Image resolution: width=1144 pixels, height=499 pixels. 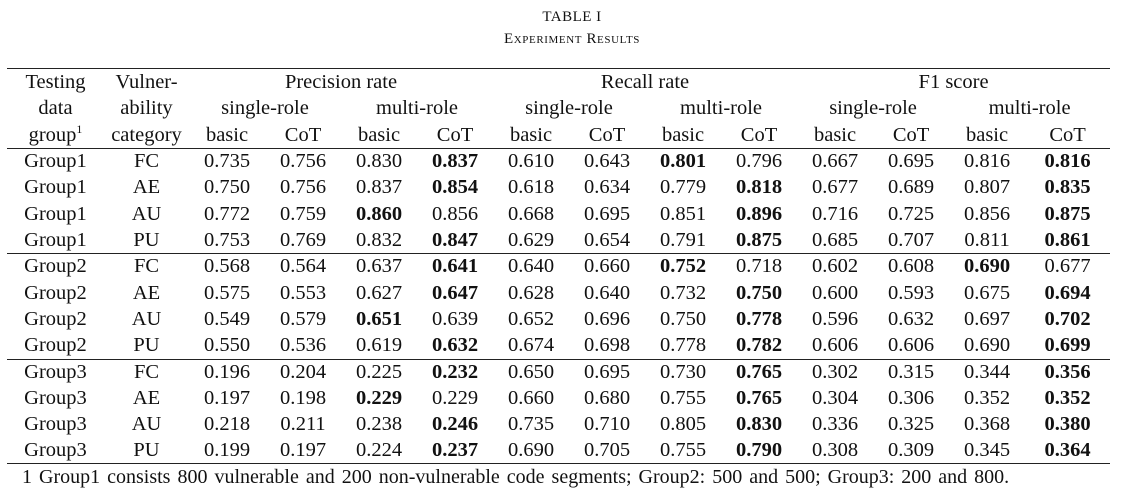 I want to click on value-cell: 0.336, so click(x=835, y=424).